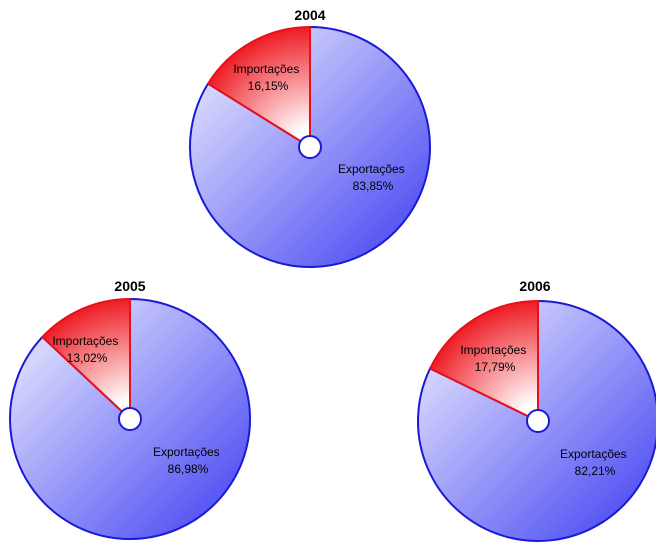  I want to click on pie-title-2005: 2005, so click(129, 286).